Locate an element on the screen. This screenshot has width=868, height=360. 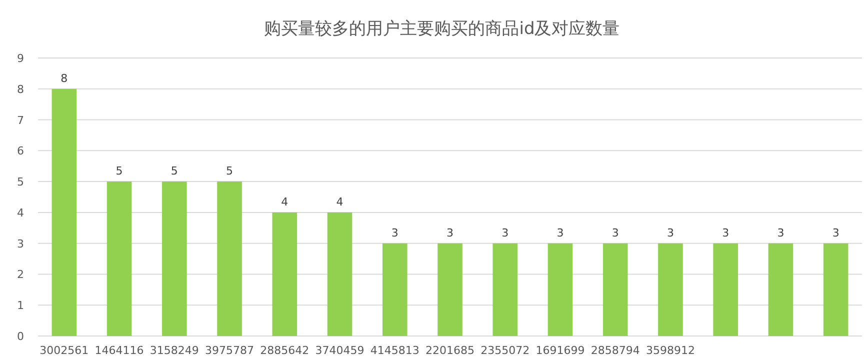
y-tick-label: 9 is located at coordinates (20, 58).